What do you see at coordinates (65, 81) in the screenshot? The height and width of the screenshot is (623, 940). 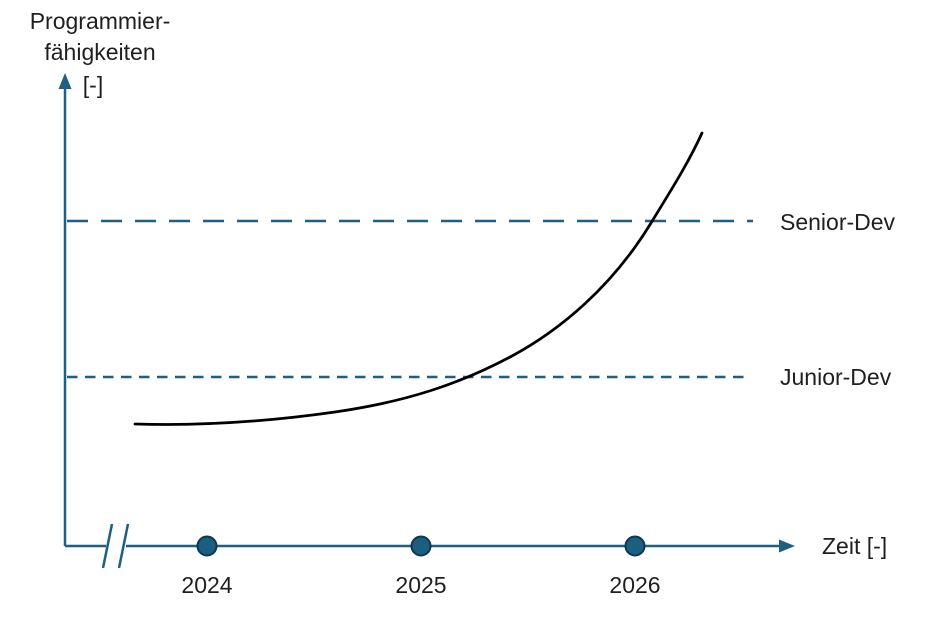 I see `y-axis-arrowhead-icon` at bounding box center [65, 81].